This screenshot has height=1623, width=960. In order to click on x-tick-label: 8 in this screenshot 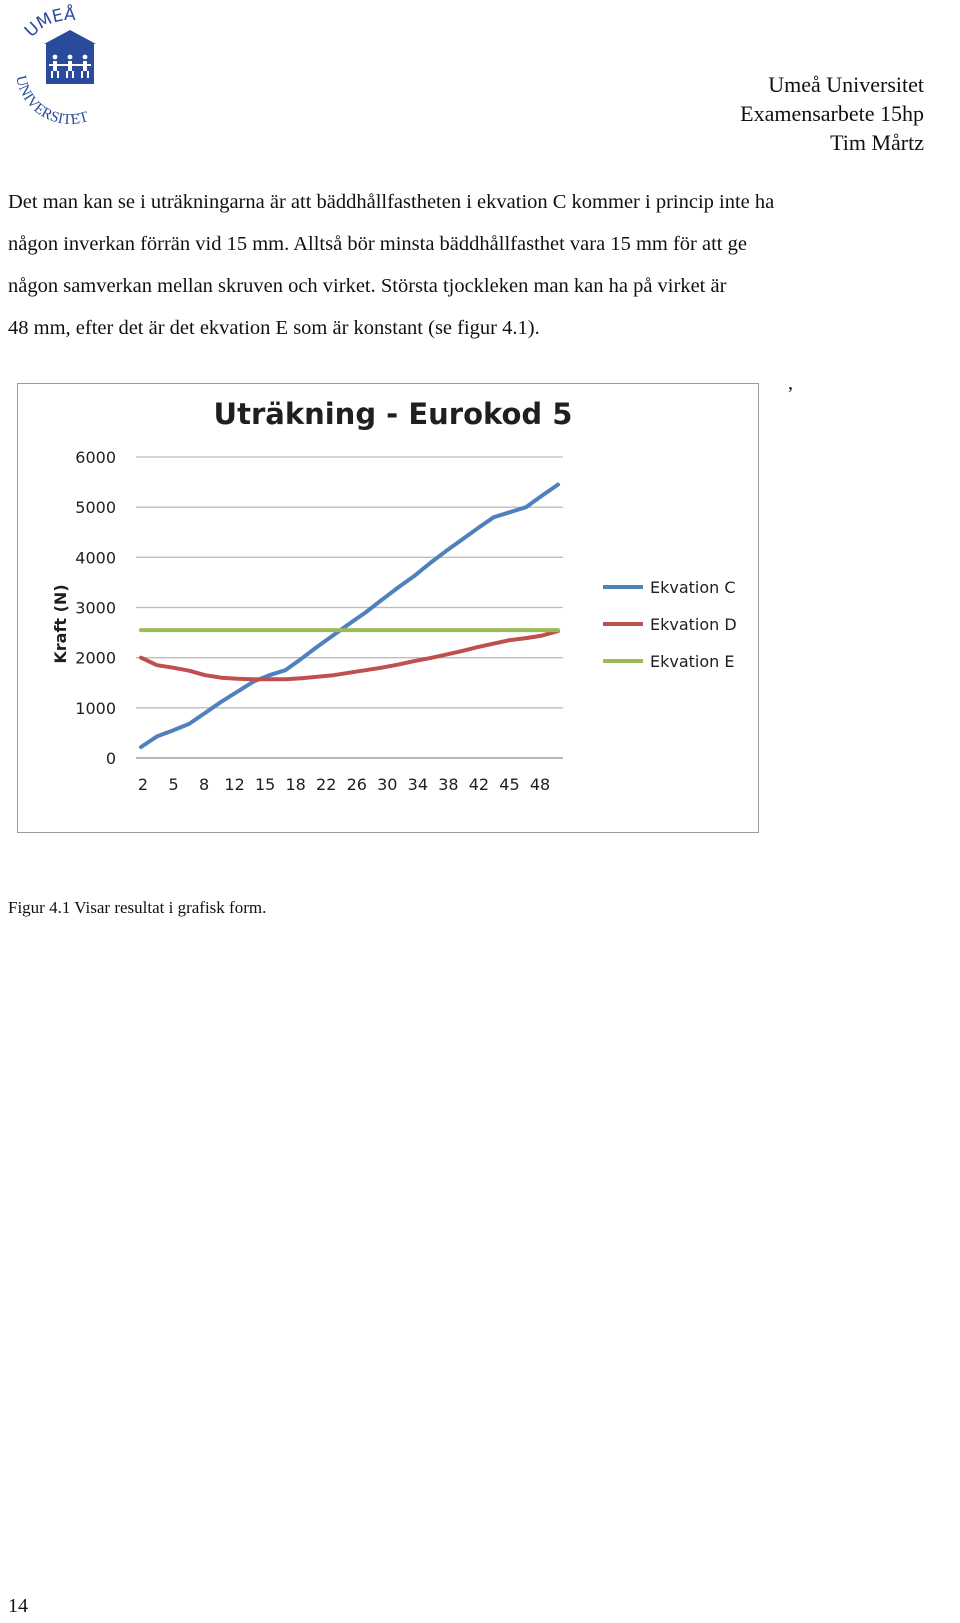, I will do `click(204, 784)`.